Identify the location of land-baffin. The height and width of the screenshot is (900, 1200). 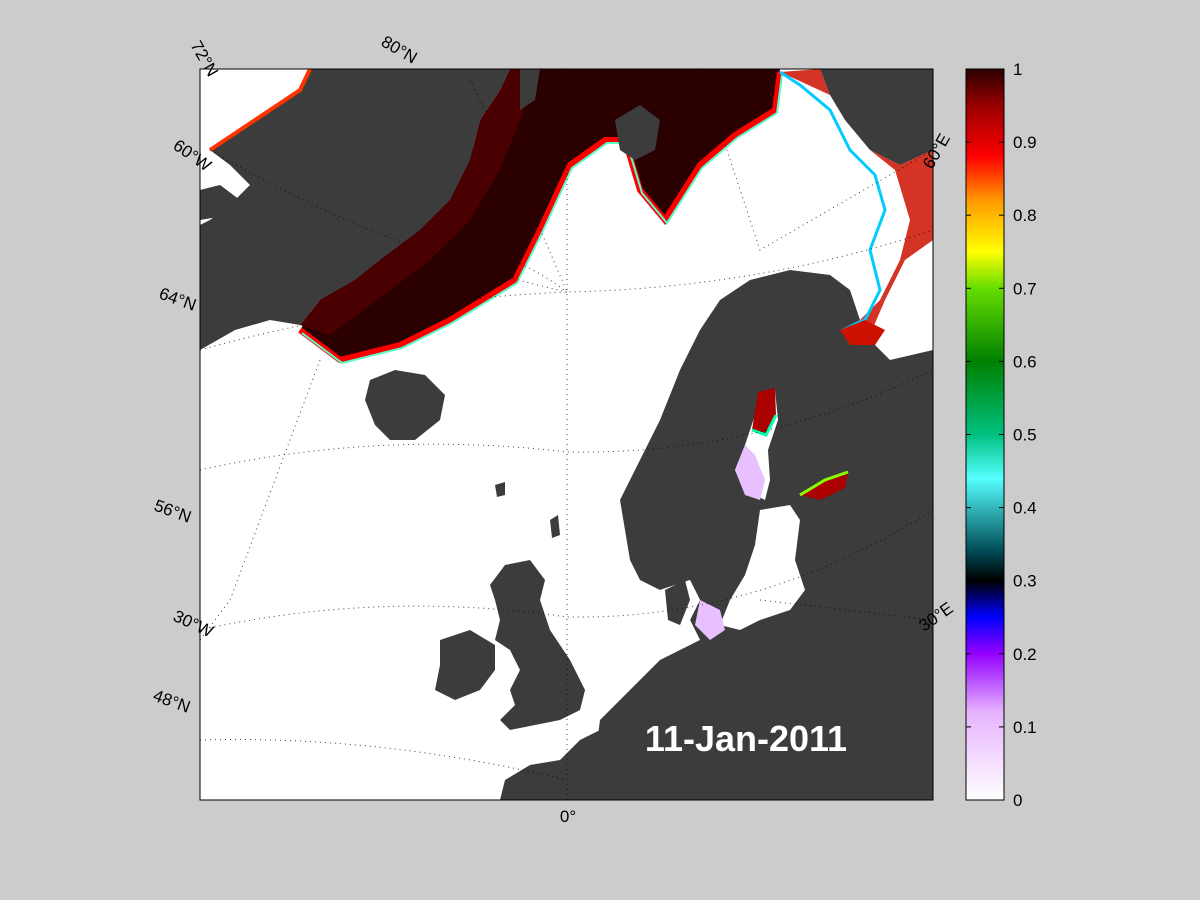
(220, 202).